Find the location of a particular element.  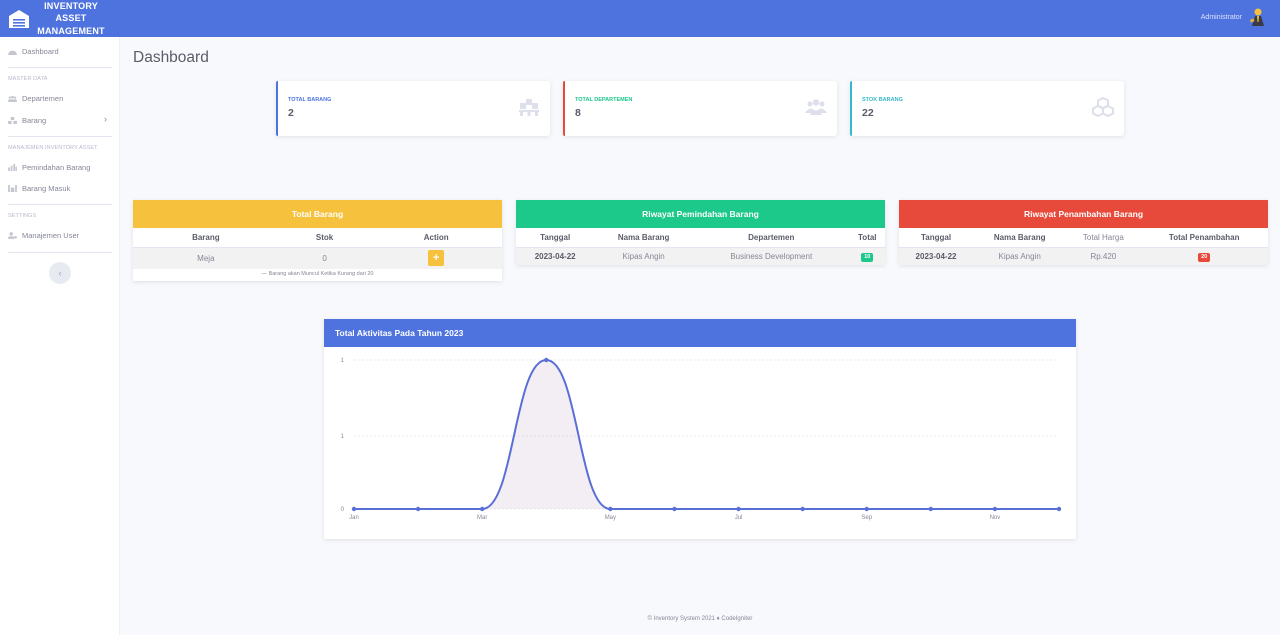

sidebar-item-label: Barang is located at coordinates (34, 120).